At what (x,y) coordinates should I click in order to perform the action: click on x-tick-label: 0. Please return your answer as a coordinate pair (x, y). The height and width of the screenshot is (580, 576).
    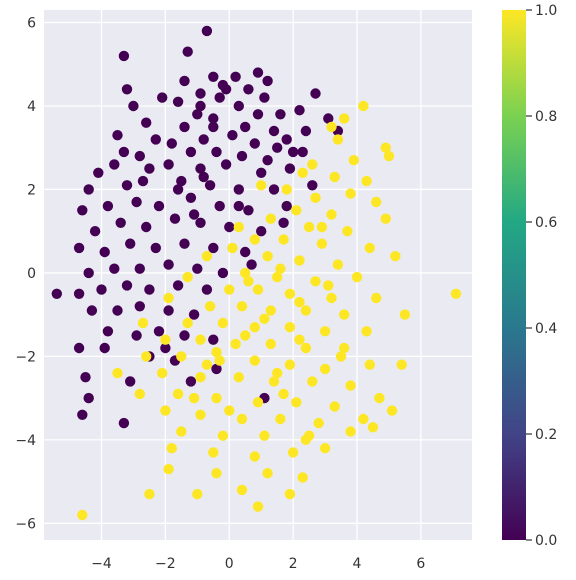
    Looking at the image, I should click on (229, 564).